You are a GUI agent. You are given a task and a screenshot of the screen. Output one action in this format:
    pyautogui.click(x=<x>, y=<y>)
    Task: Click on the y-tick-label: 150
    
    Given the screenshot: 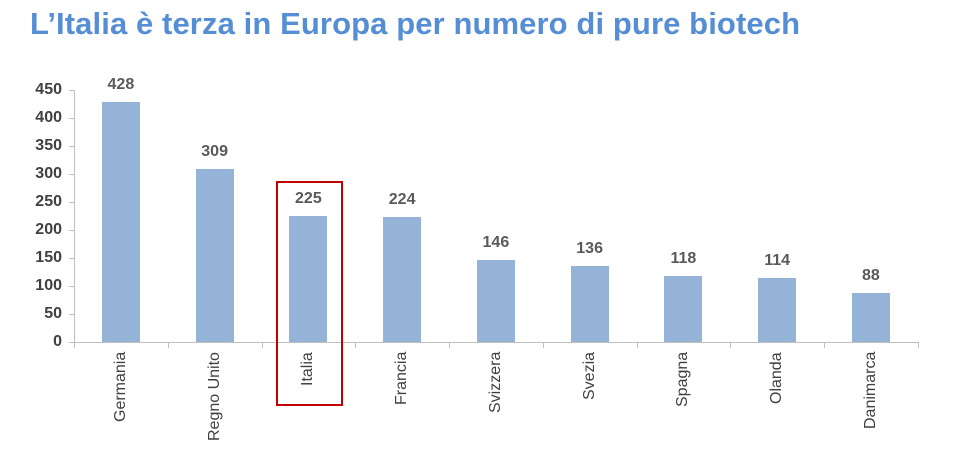 What is the action you would take?
    pyautogui.click(x=48, y=257)
    